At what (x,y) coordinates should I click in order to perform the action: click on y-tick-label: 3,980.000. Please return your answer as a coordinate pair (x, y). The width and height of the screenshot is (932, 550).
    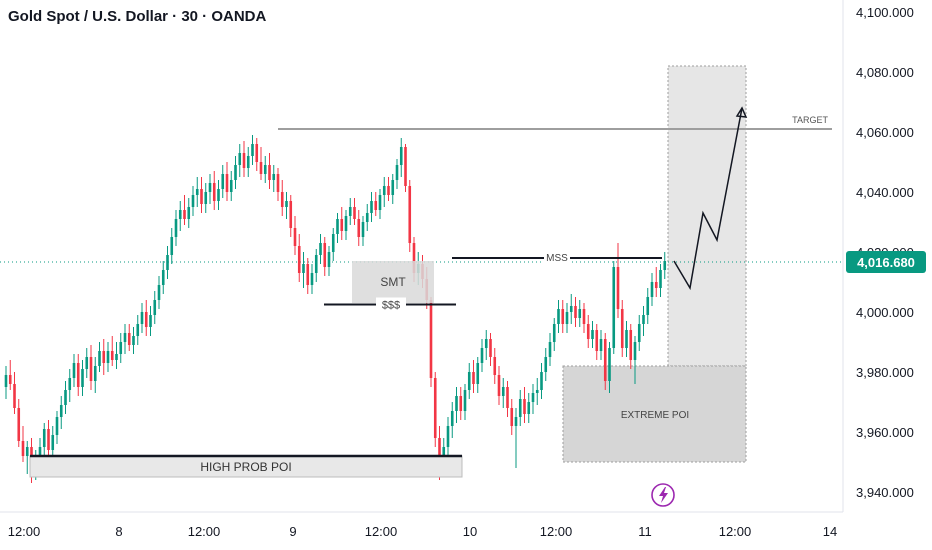
    Looking at the image, I should click on (885, 372).